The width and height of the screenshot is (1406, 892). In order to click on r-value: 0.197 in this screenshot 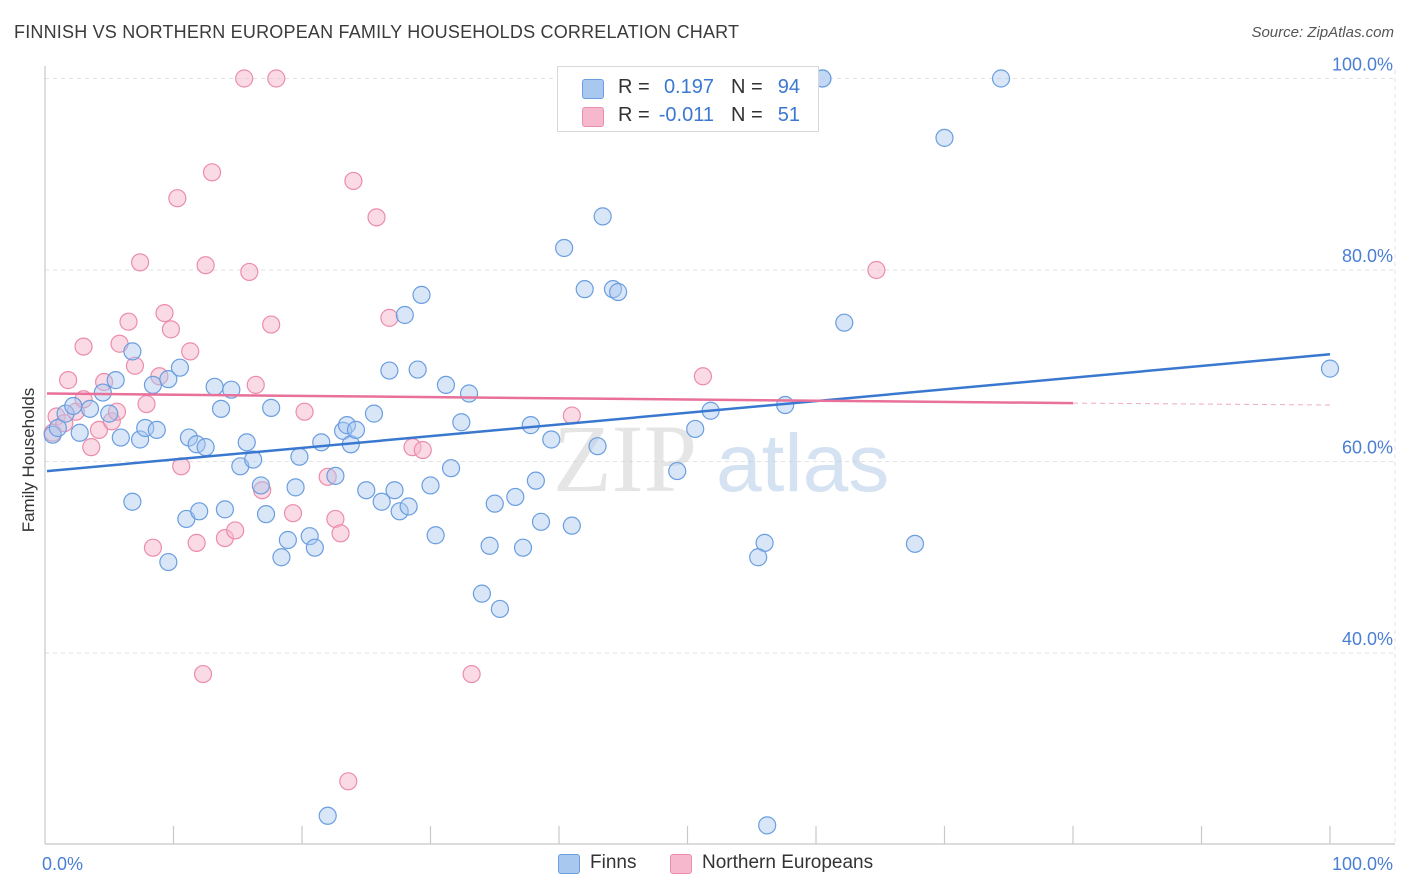, I will do `click(688, 87)`.